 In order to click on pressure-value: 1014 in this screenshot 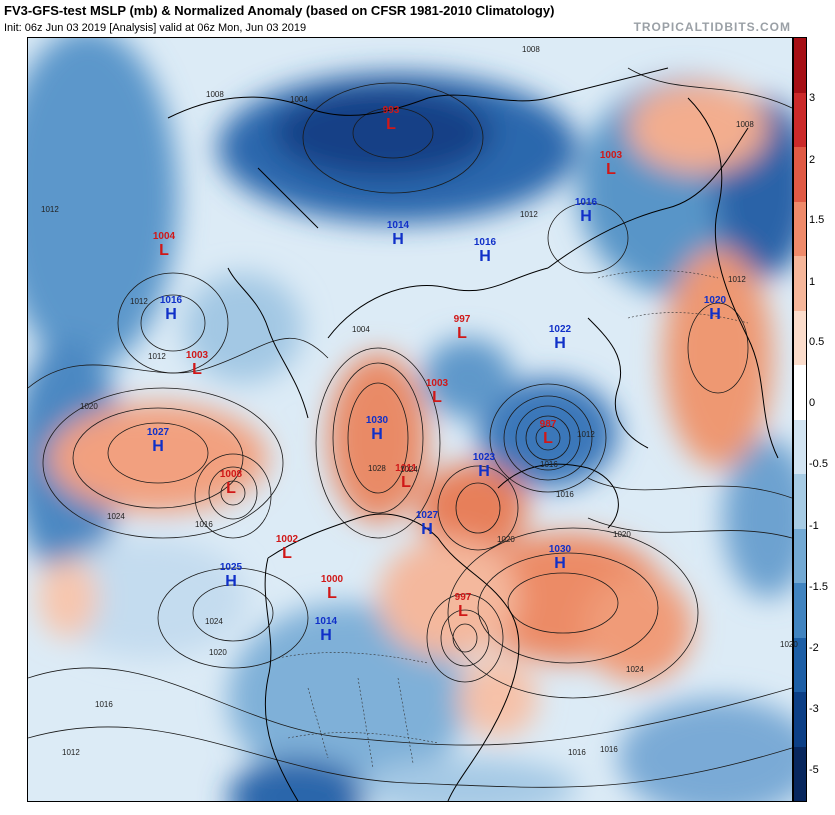, I will do `click(326, 621)`.